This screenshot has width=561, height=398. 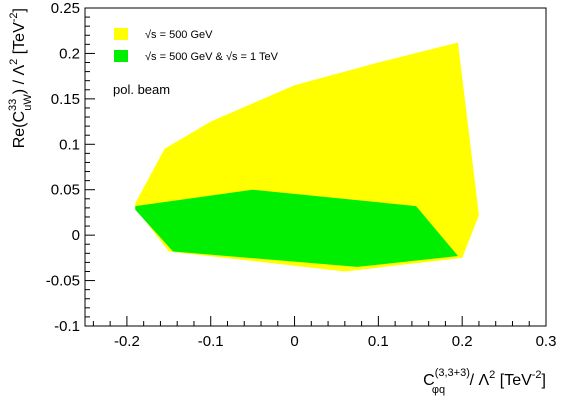 What do you see at coordinates (69, 144) in the screenshot?
I see `y-tick-label: 0.1` at bounding box center [69, 144].